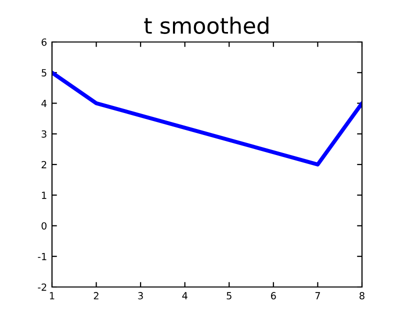 This screenshot has height=320, width=400. I want to click on chart-title: t smoothed, so click(206, 25).